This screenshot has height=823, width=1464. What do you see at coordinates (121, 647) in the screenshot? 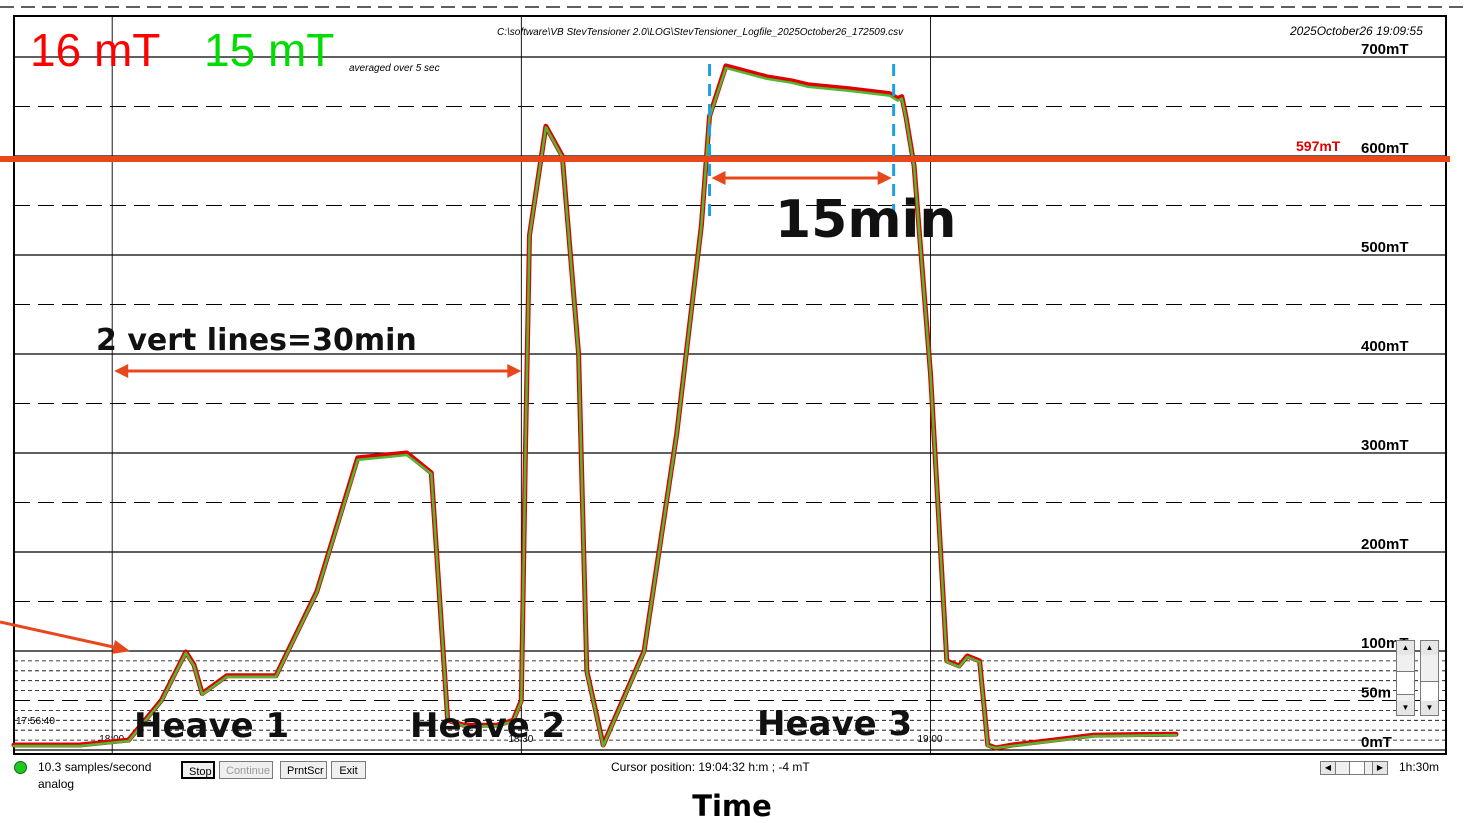
I see `left-pointer-arrow-head` at bounding box center [121, 647].